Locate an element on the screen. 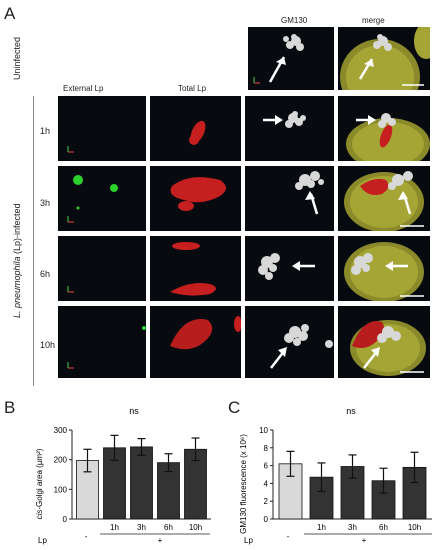 Image resolution: width=439 pixels, height=550 pixels. infected-bracket is located at coordinates (33, 241).